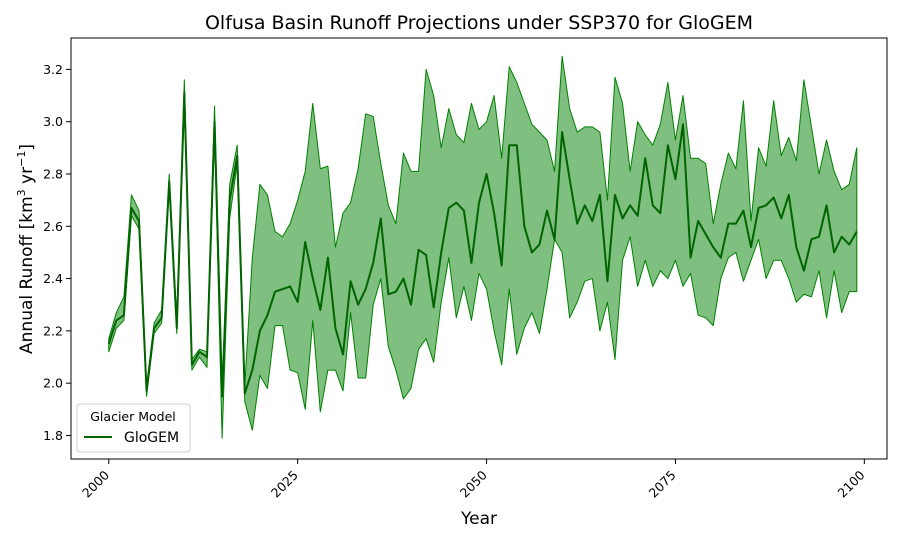  What do you see at coordinates (27, 178) in the screenshot?
I see `y-axis-label-mid: yr` at bounding box center [27, 178].